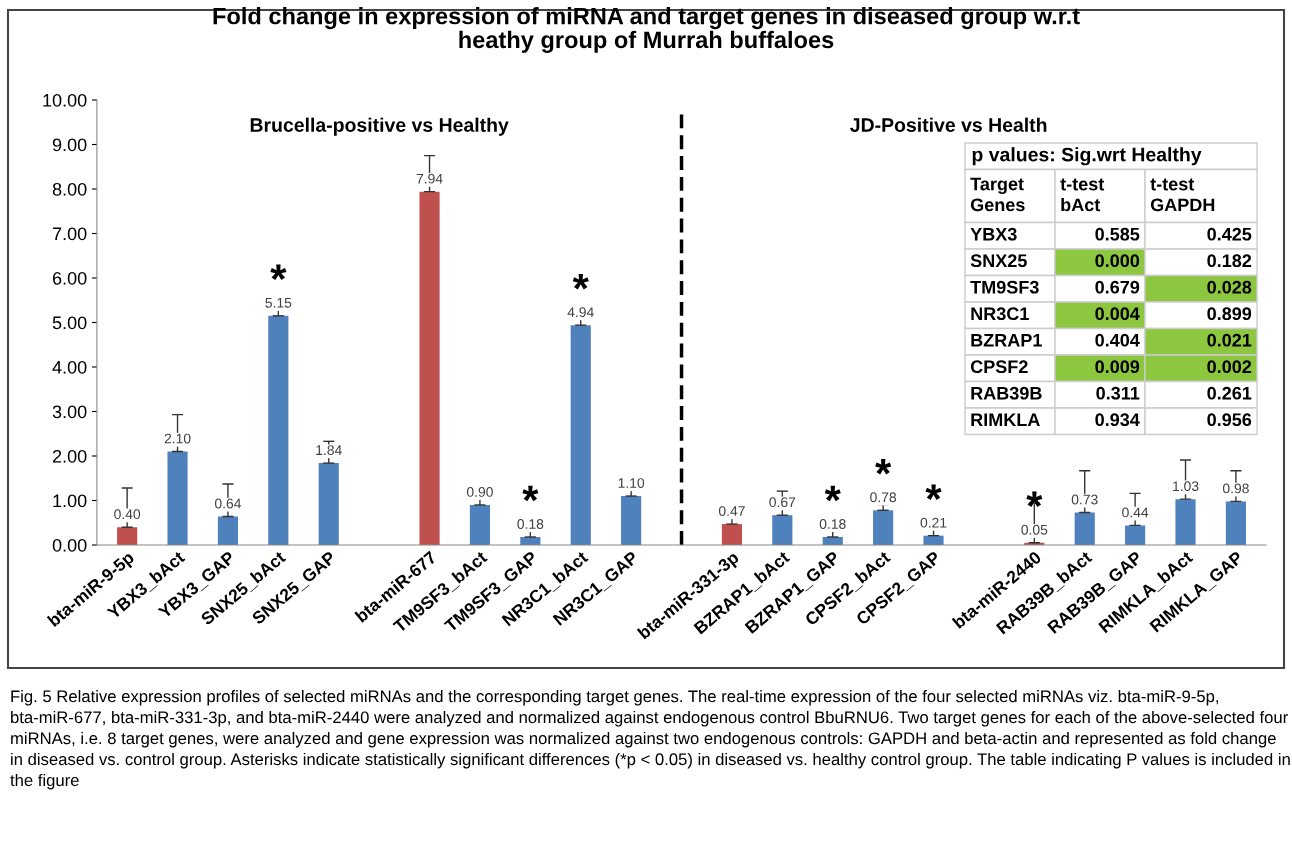  Describe the element at coordinates (1117, 420) in the screenshot. I see `annotation: 0.934` at that location.